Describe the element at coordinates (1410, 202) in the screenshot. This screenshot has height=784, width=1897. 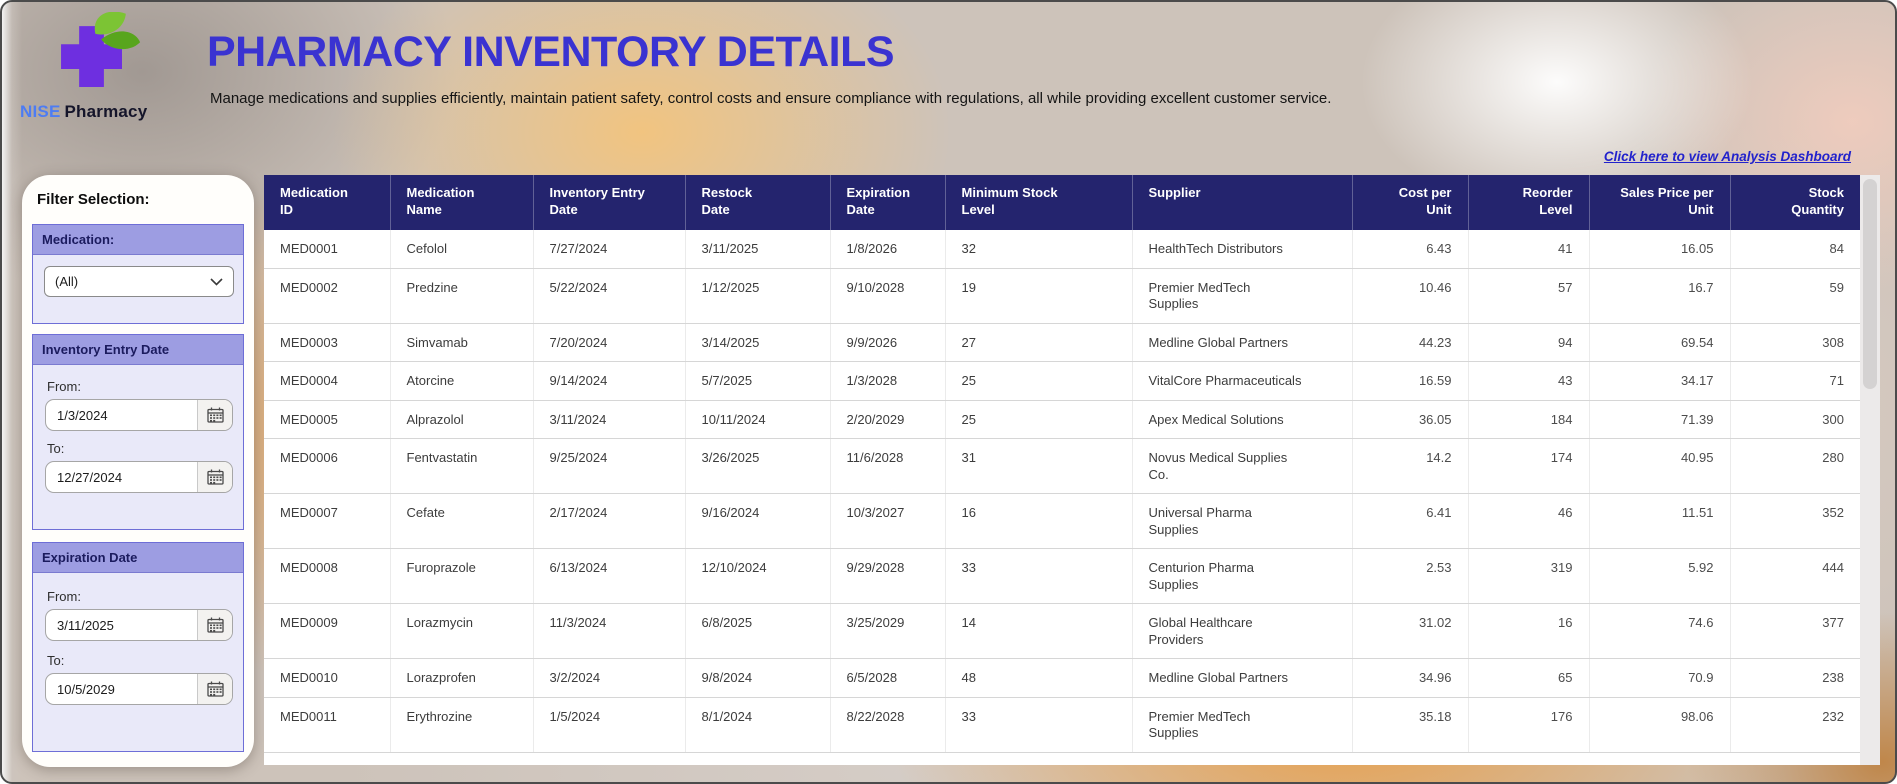
I see `column-header-cost_per_unit: Cost per Unit` at that location.